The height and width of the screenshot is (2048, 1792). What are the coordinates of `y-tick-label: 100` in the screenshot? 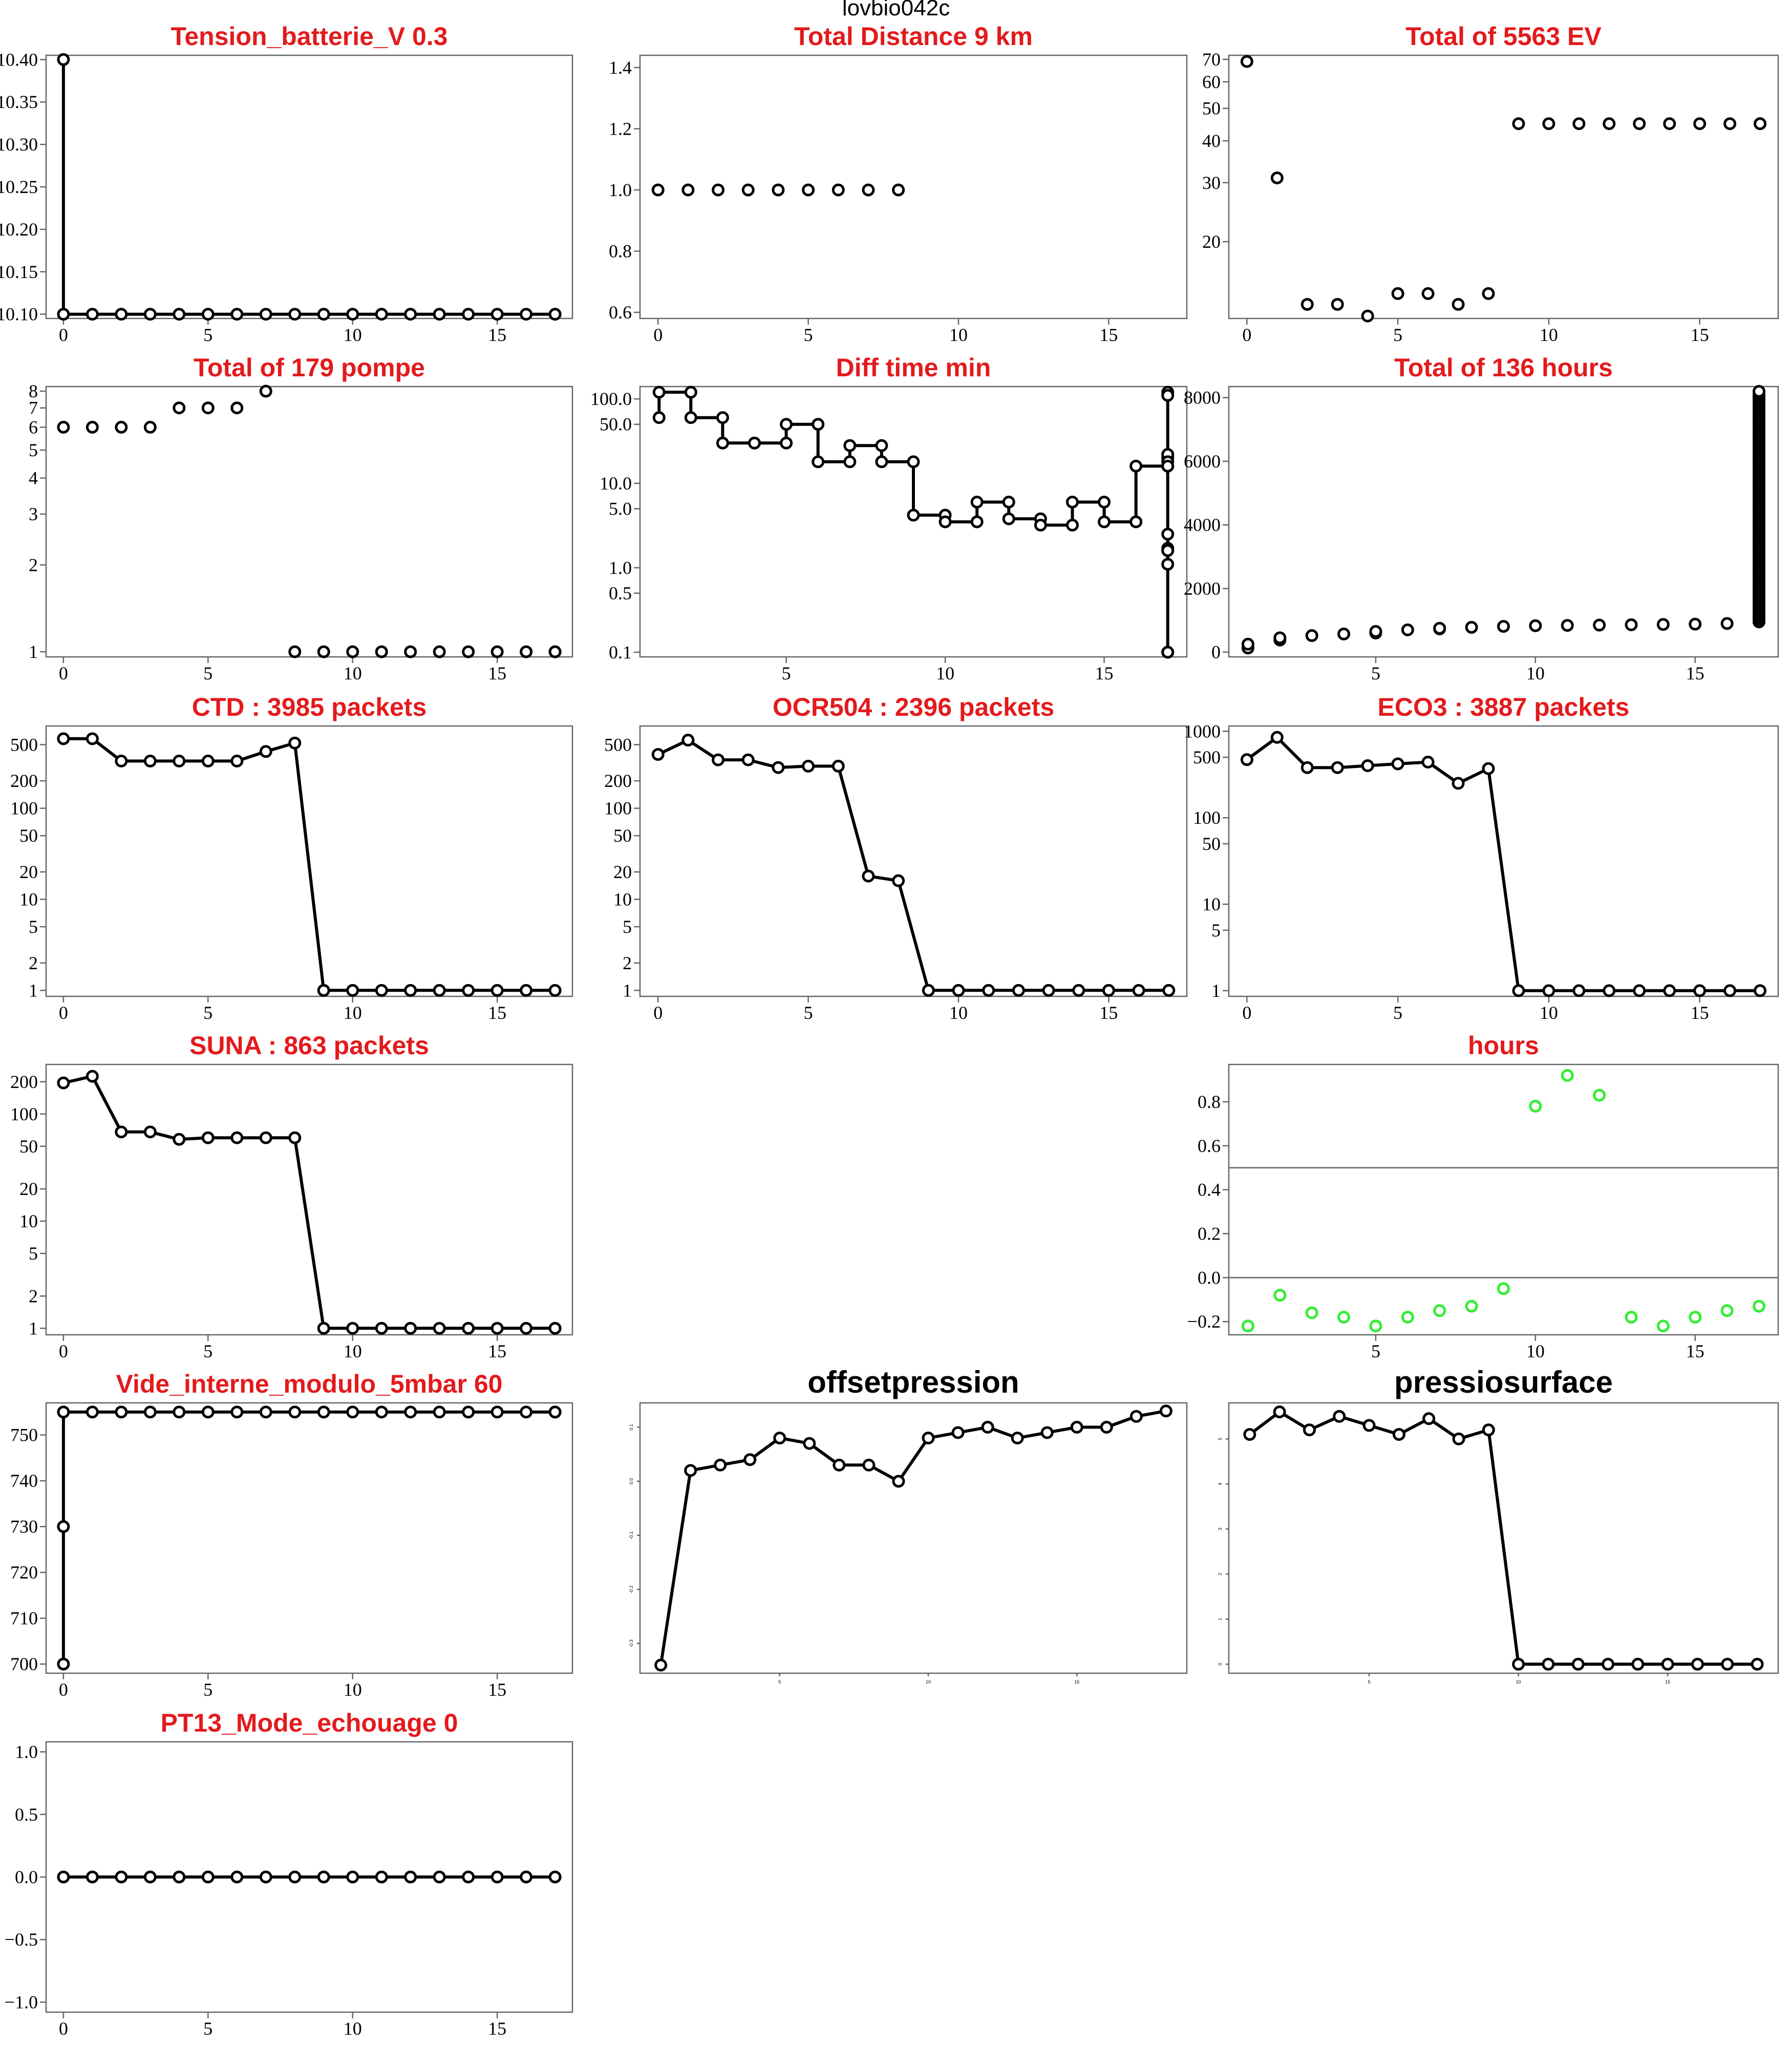 It's located at (1207, 817).